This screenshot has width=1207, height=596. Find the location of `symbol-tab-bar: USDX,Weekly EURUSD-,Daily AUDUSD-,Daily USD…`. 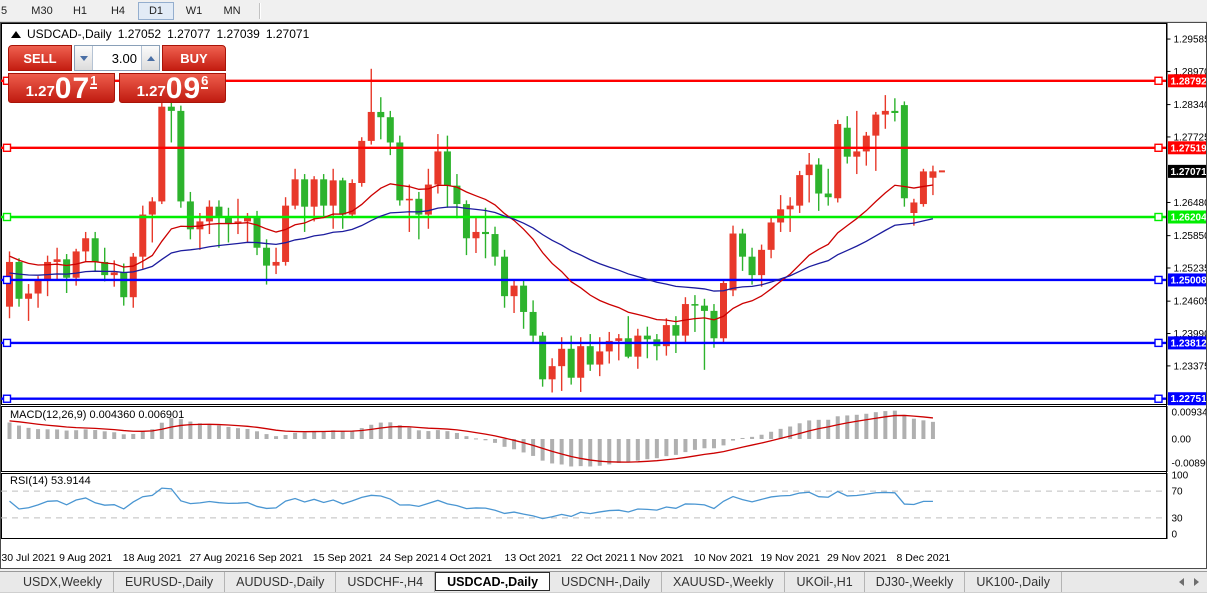

symbol-tab-bar: USDX,Weekly EURUSD-,Daily AUDUSD-,Daily USD… is located at coordinates (603, 581).